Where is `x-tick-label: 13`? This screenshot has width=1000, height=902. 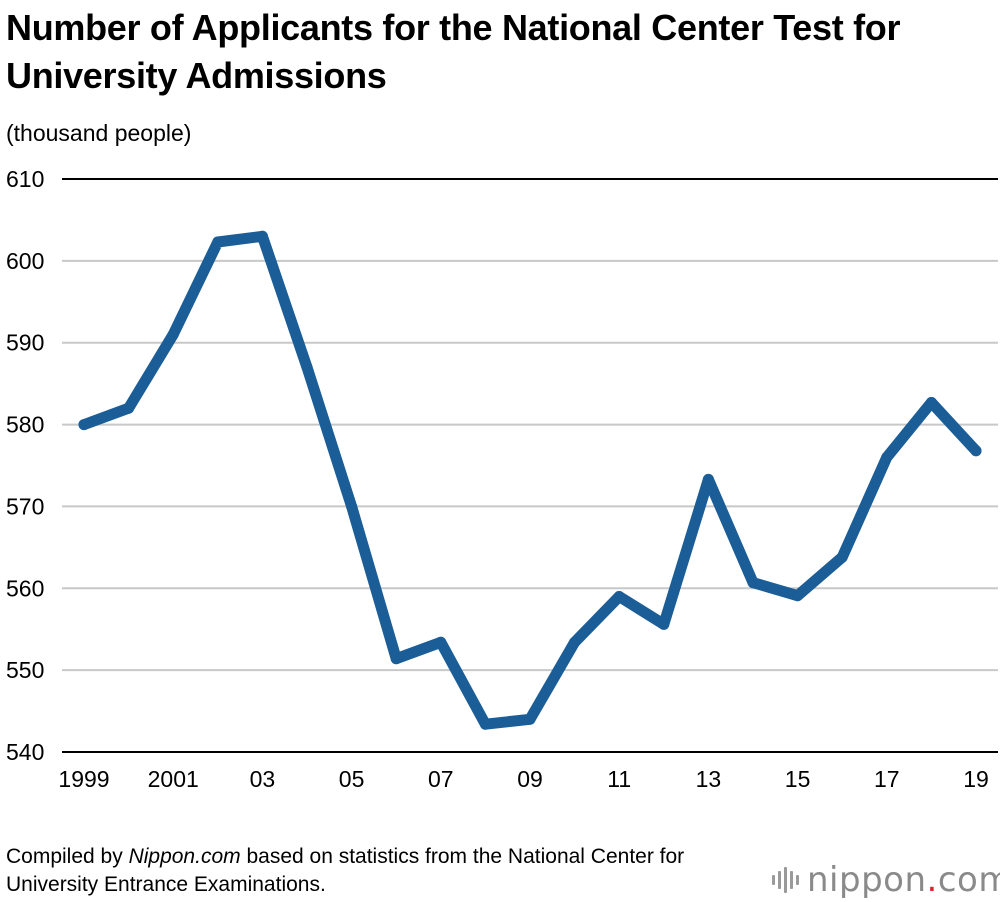
x-tick-label: 13 is located at coordinates (709, 779).